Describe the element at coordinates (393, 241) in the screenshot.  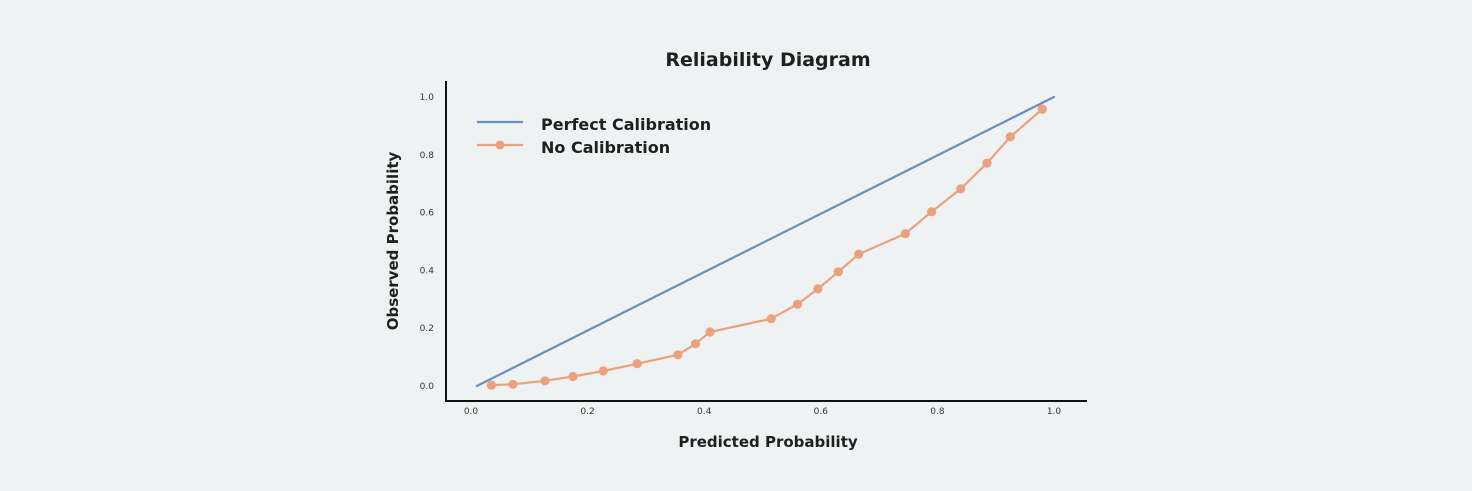
I see `y-axis-label: Observed Probability` at that location.